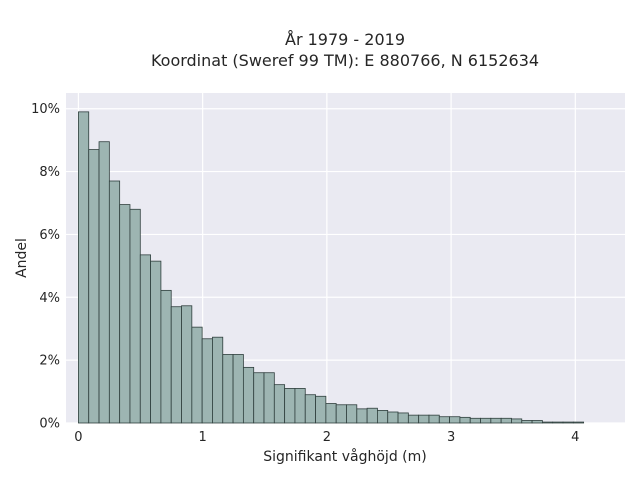 The width and height of the screenshot is (640, 480). What do you see at coordinates (49, 361) in the screenshot?
I see `y-tick-label-1: 2%` at bounding box center [49, 361].